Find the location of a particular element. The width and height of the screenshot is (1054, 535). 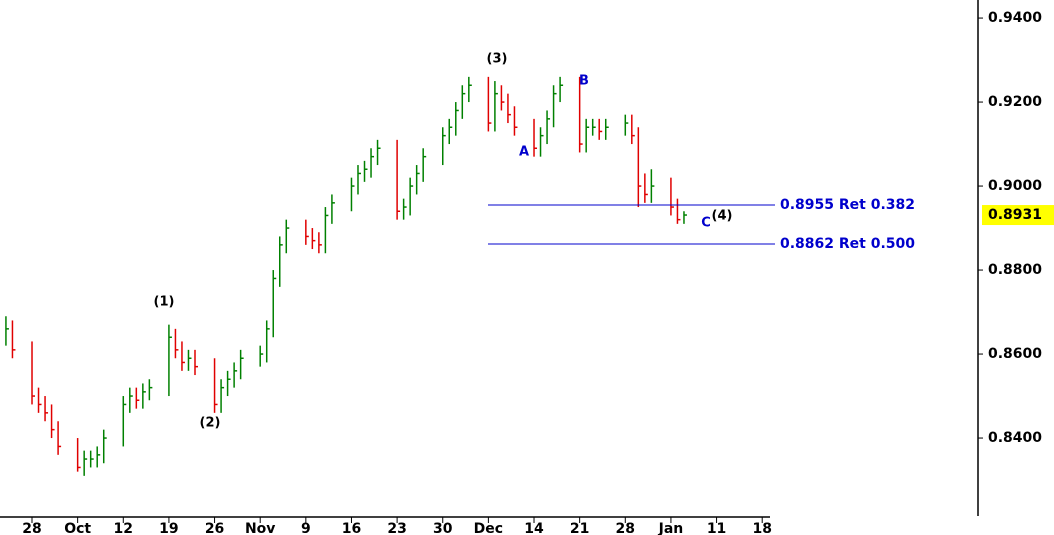

retracement-label: 0.8955 Ret 0.382 is located at coordinates (847, 205).